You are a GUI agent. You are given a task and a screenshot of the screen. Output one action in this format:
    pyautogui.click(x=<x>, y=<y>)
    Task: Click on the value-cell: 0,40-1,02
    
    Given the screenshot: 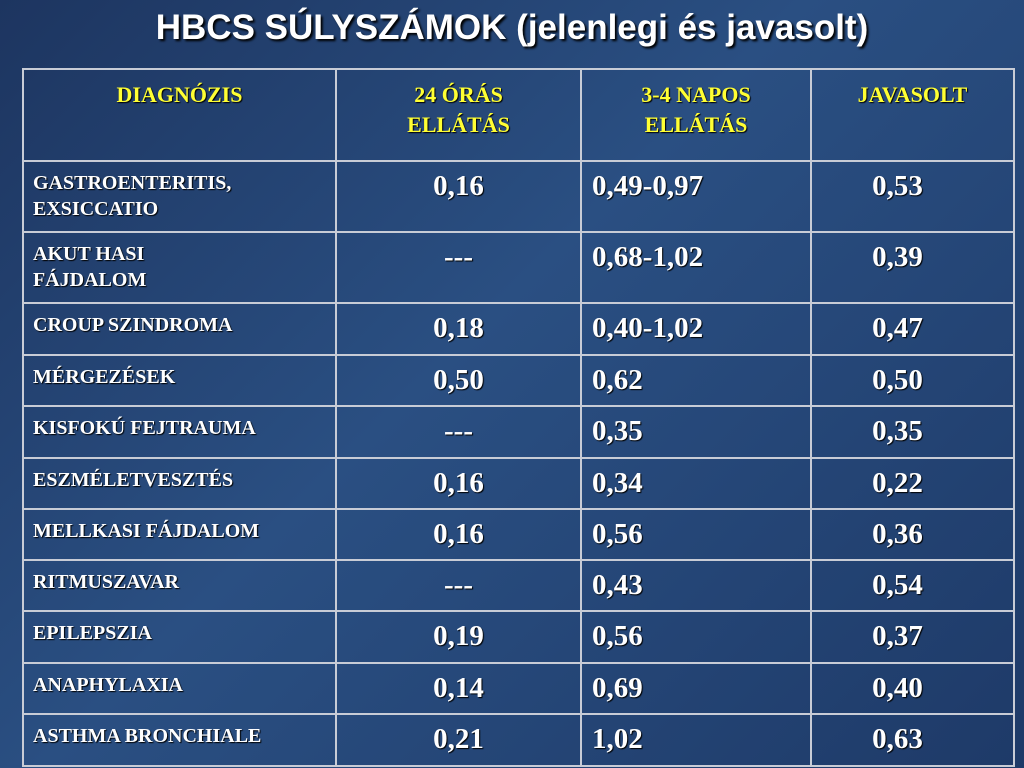 What is the action you would take?
    pyautogui.click(x=696, y=329)
    